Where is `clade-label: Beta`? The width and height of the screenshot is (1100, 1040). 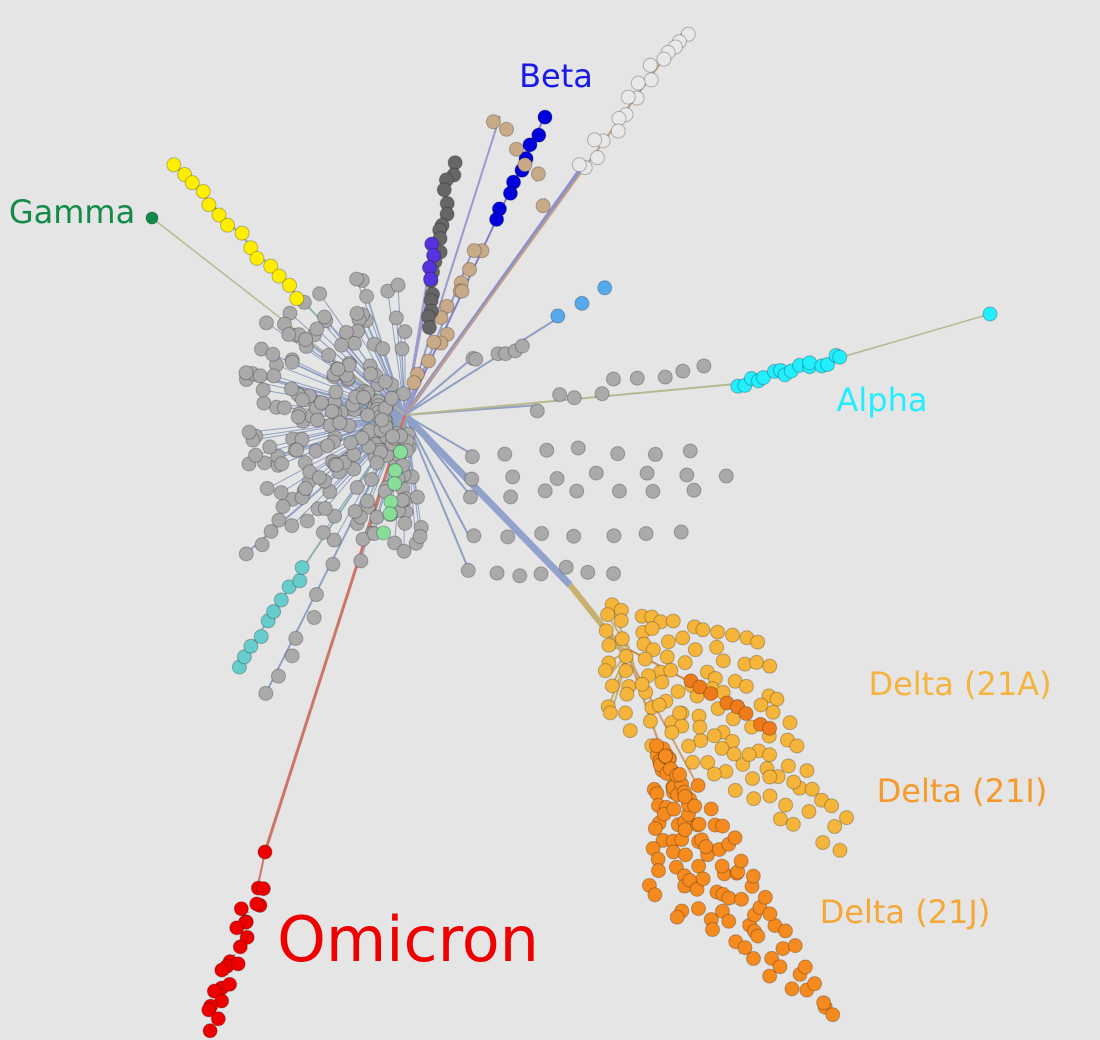
clade-label: Beta is located at coordinates (556, 76).